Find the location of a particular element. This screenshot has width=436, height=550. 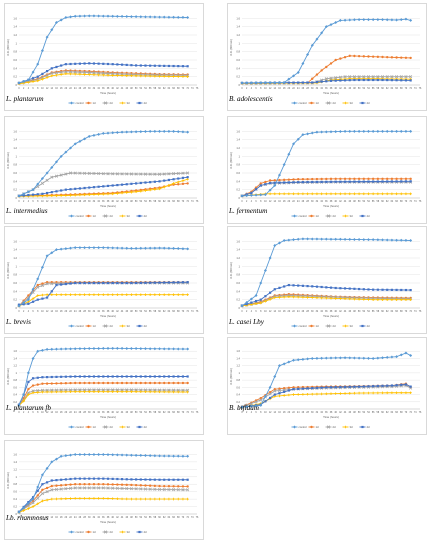

series-line is located at coordinates (326, 300).